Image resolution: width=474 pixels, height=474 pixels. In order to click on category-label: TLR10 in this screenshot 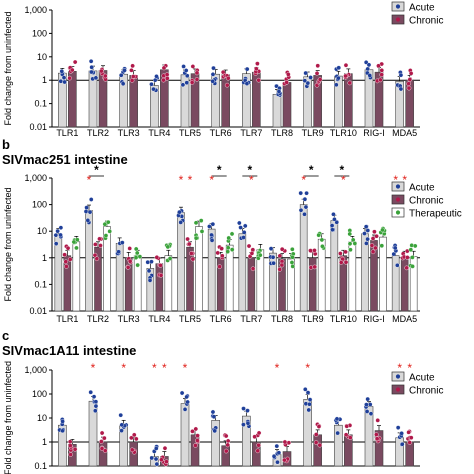, I will do `click(343, 319)`.